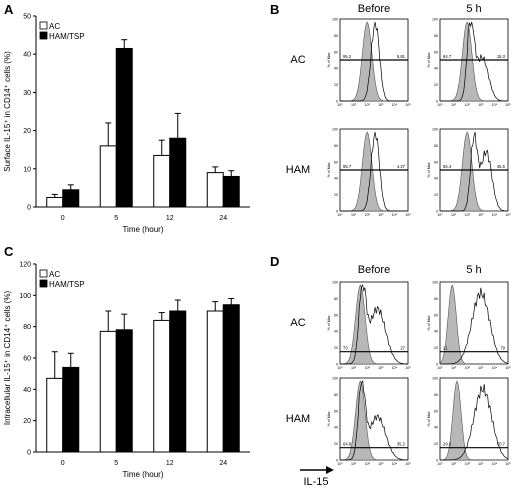 Image resolution: width=520 pixels, height=488 pixels. What do you see at coordinates (447, 166) in the screenshot?
I see `percent-negative: 55.4` at bounding box center [447, 166].